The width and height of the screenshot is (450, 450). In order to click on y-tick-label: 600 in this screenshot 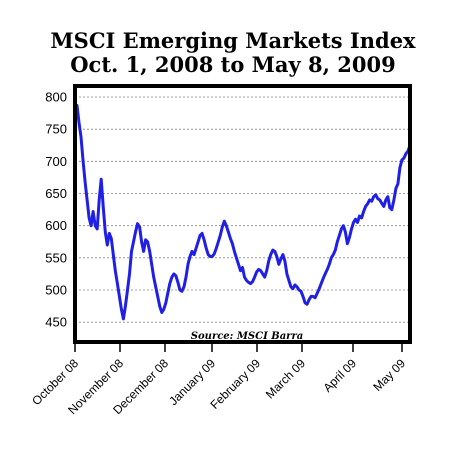, I will do `click(56, 225)`.